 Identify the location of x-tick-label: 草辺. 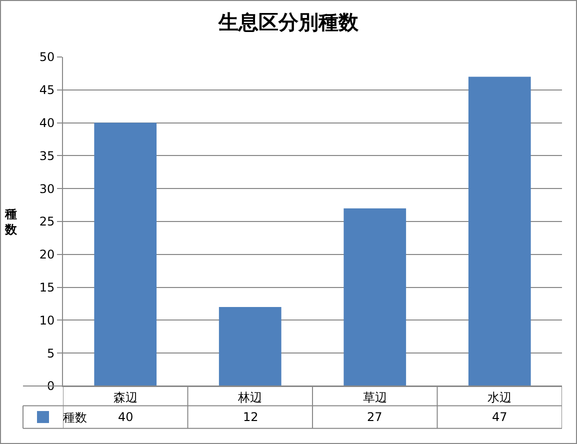
(374, 397).